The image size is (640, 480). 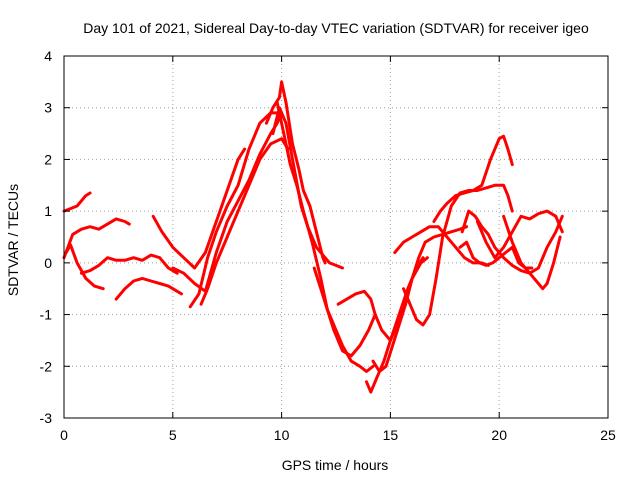 I want to click on y-tick-label: -2, so click(x=46, y=366).